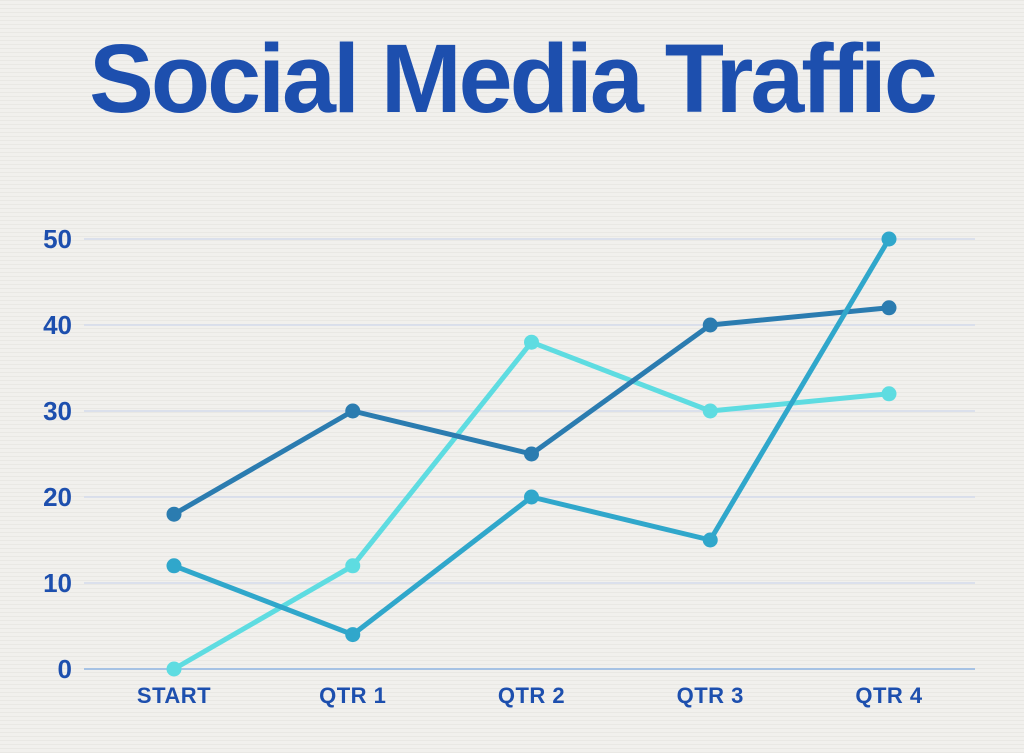 Image resolution: width=1024 pixels, height=753 pixels. I want to click on y-axis-tick-label: 40, so click(57, 325).